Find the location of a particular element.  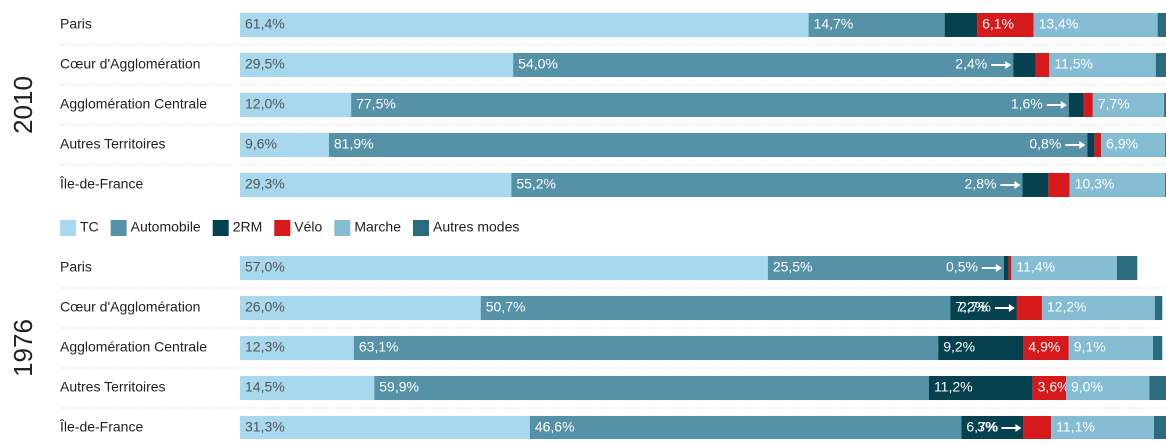

value-label: 29,3% is located at coordinates (265, 184).